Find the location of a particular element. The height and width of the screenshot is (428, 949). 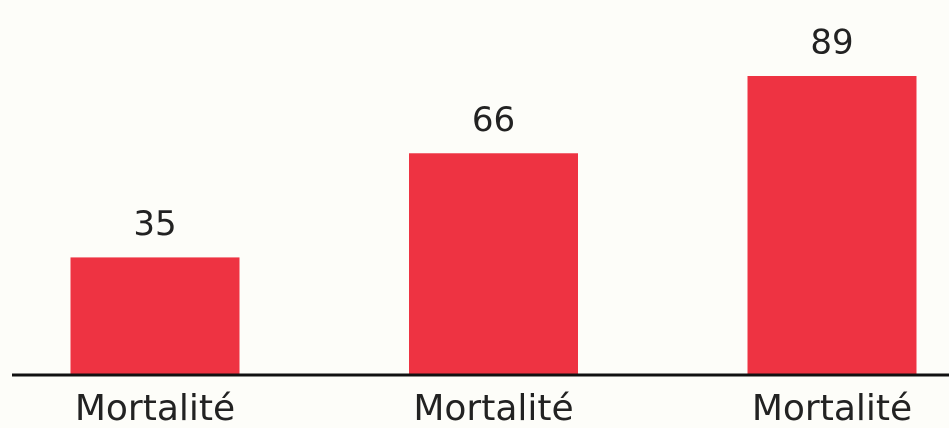

value-label: 66 is located at coordinates (493, 120).